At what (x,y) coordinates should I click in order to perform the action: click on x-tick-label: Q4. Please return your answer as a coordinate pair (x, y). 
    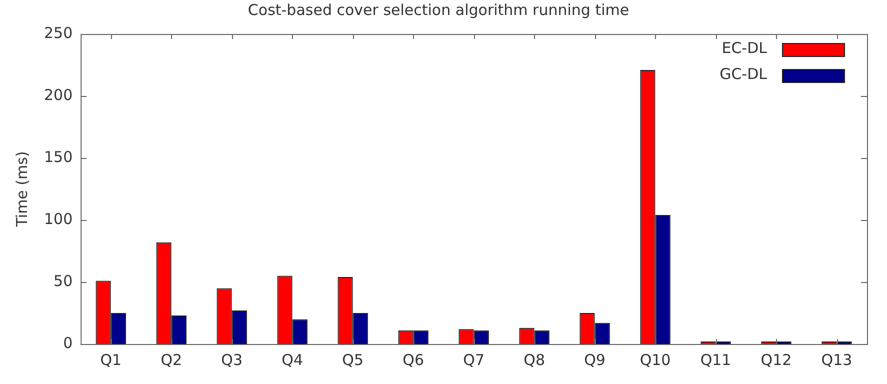
    Looking at the image, I should click on (293, 359).